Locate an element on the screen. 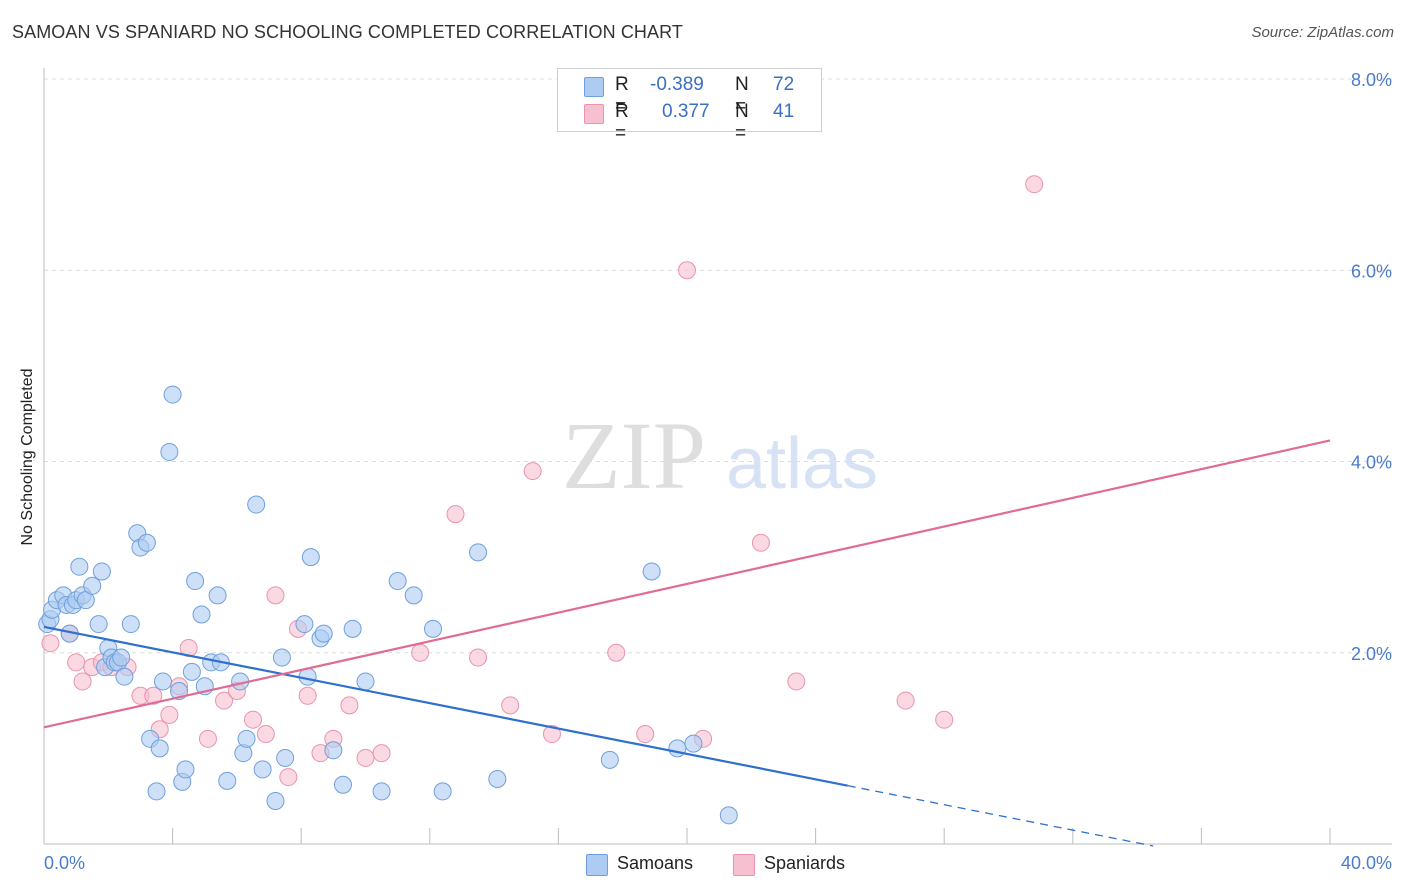 Image resolution: width=1406 pixels, height=892 pixels. stats-legend: R = -0.389 N = 72 R = 0.377 N = 41 is located at coordinates (689, 106).